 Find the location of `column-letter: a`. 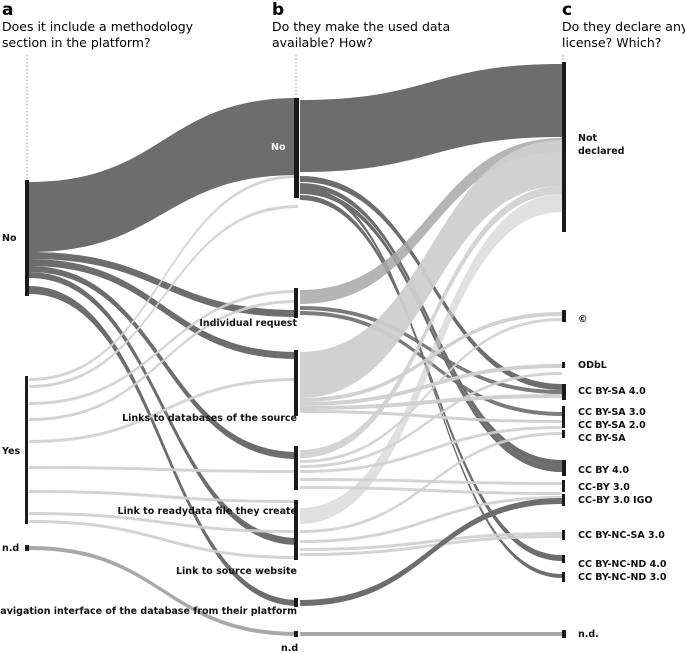

column-letter: a is located at coordinates (7, 10).